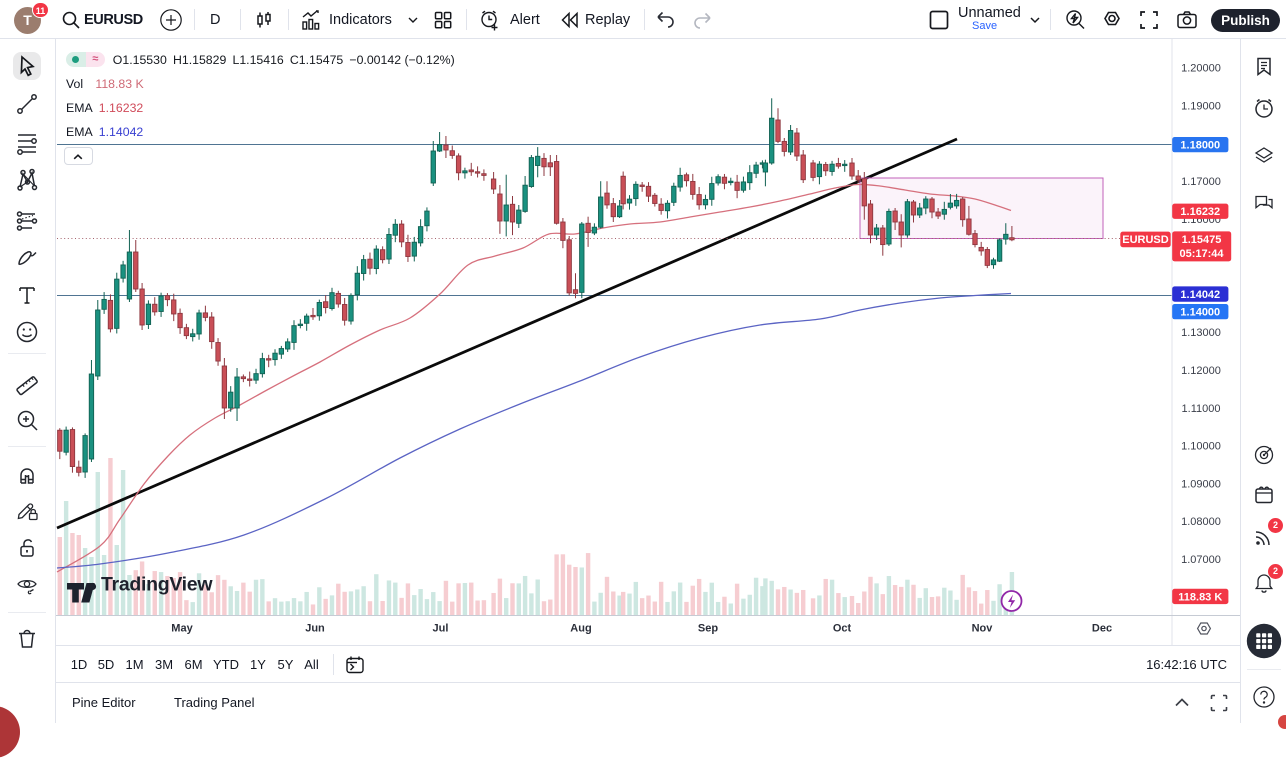  What do you see at coordinates (1201, 333) in the screenshot?
I see `svg-text: 1.13000` at bounding box center [1201, 333].